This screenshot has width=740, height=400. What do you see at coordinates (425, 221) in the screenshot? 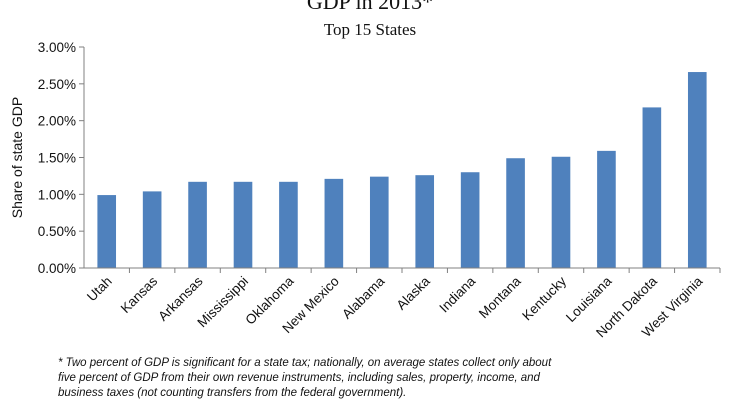
I see `bar-alaska` at bounding box center [425, 221].